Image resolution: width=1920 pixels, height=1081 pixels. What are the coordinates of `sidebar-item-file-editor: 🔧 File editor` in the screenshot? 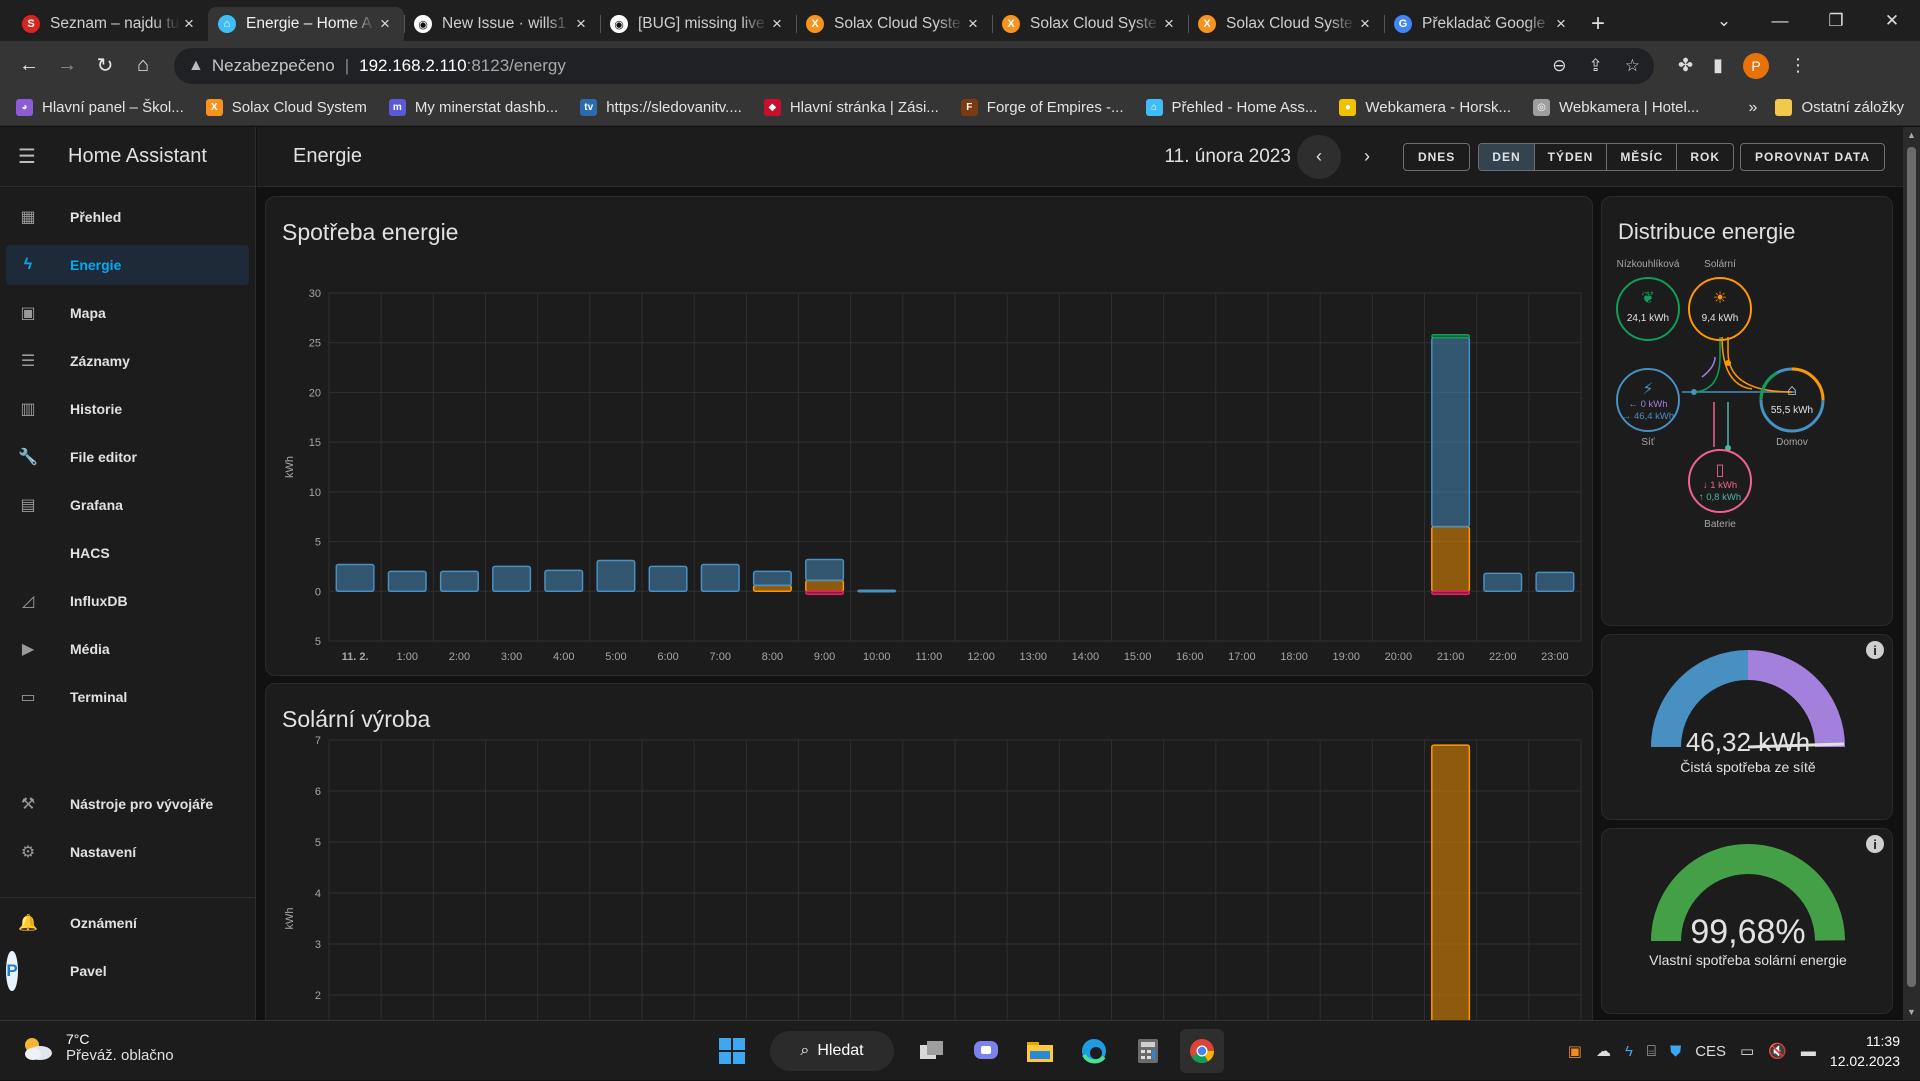 It's located at (127, 457).